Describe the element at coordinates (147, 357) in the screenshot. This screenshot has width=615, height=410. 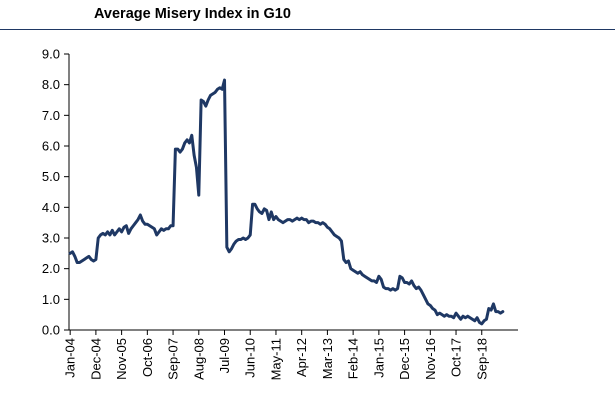
I see `x-tick-label: Oct-06` at that location.